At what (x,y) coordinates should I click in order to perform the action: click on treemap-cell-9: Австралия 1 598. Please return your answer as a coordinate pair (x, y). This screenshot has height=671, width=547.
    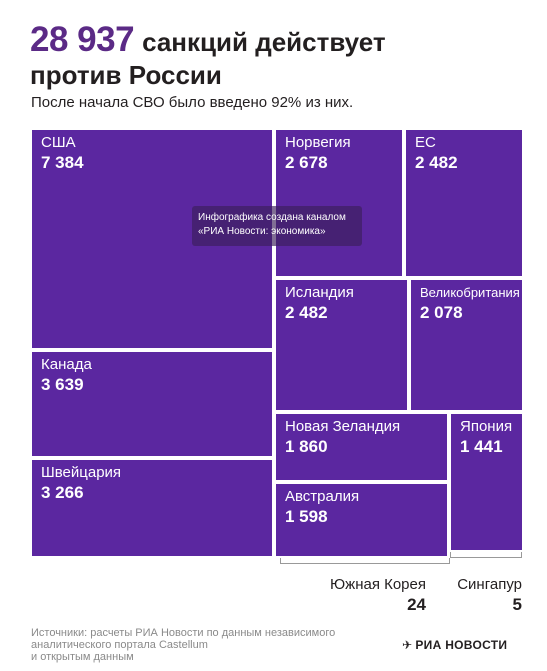
    Looking at the image, I should click on (361, 520).